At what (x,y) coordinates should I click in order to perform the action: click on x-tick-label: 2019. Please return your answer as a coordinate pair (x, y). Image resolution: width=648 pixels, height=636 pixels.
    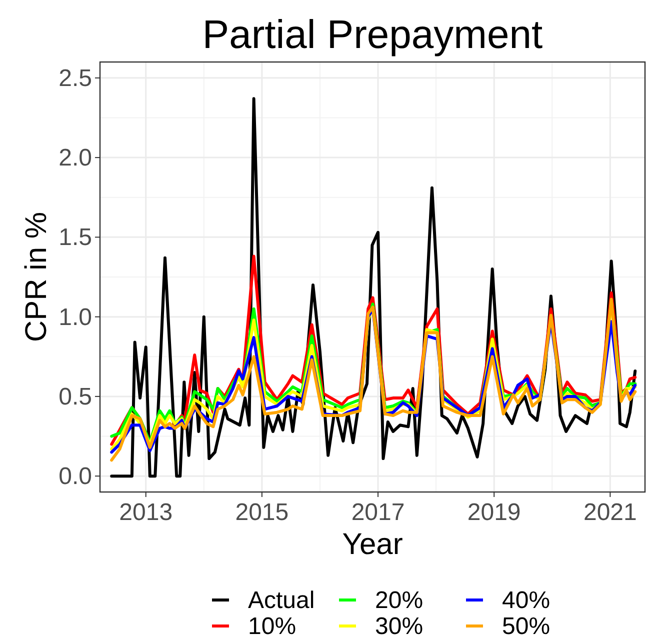
    Looking at the image, I should click on (494, 512).